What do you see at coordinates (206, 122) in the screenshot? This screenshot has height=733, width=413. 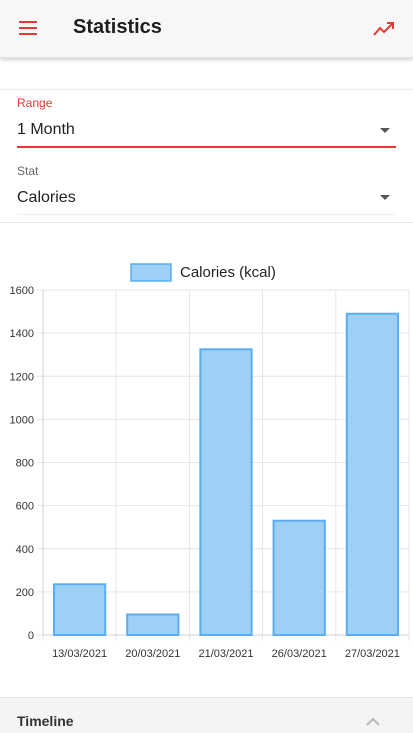 I see `range-select: Range 1 Month` at bounding box center [206, 122].